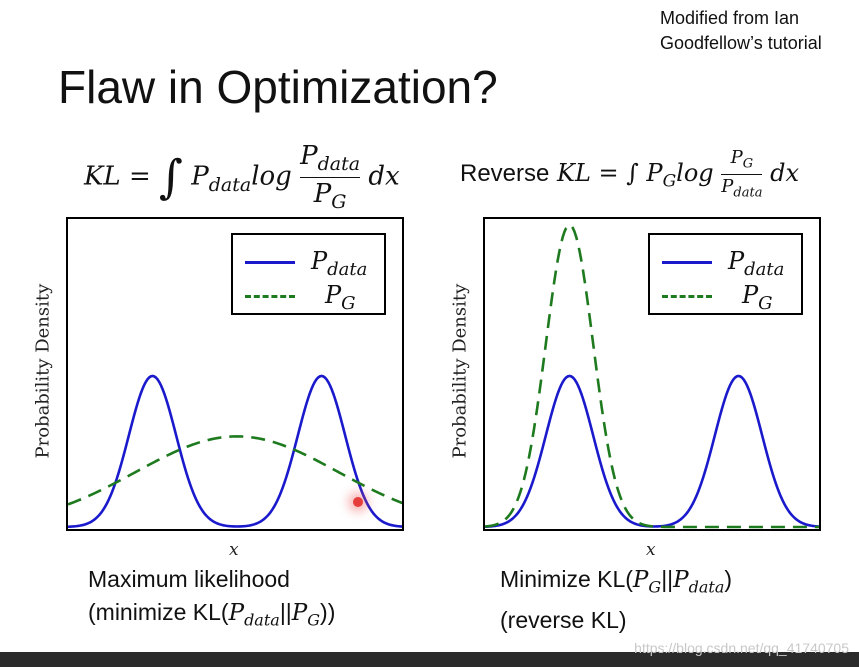 The width and height of the screenshot is (859, 667). What do you see at coordinates (651, 550) in the screenshot?
I see `right-x-axis-label: x` at bounding box center [651, 550].